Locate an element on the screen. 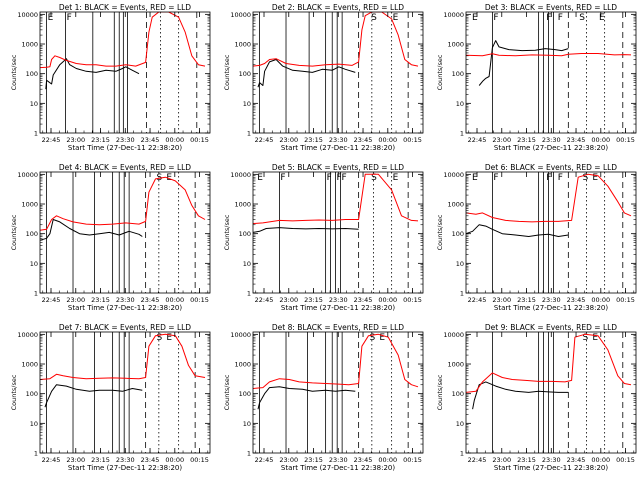 This screenshot has height=480, width=640. chart-title: Det 9: BLACK = Events, RED = LLD is located at coordinates (551, 327).